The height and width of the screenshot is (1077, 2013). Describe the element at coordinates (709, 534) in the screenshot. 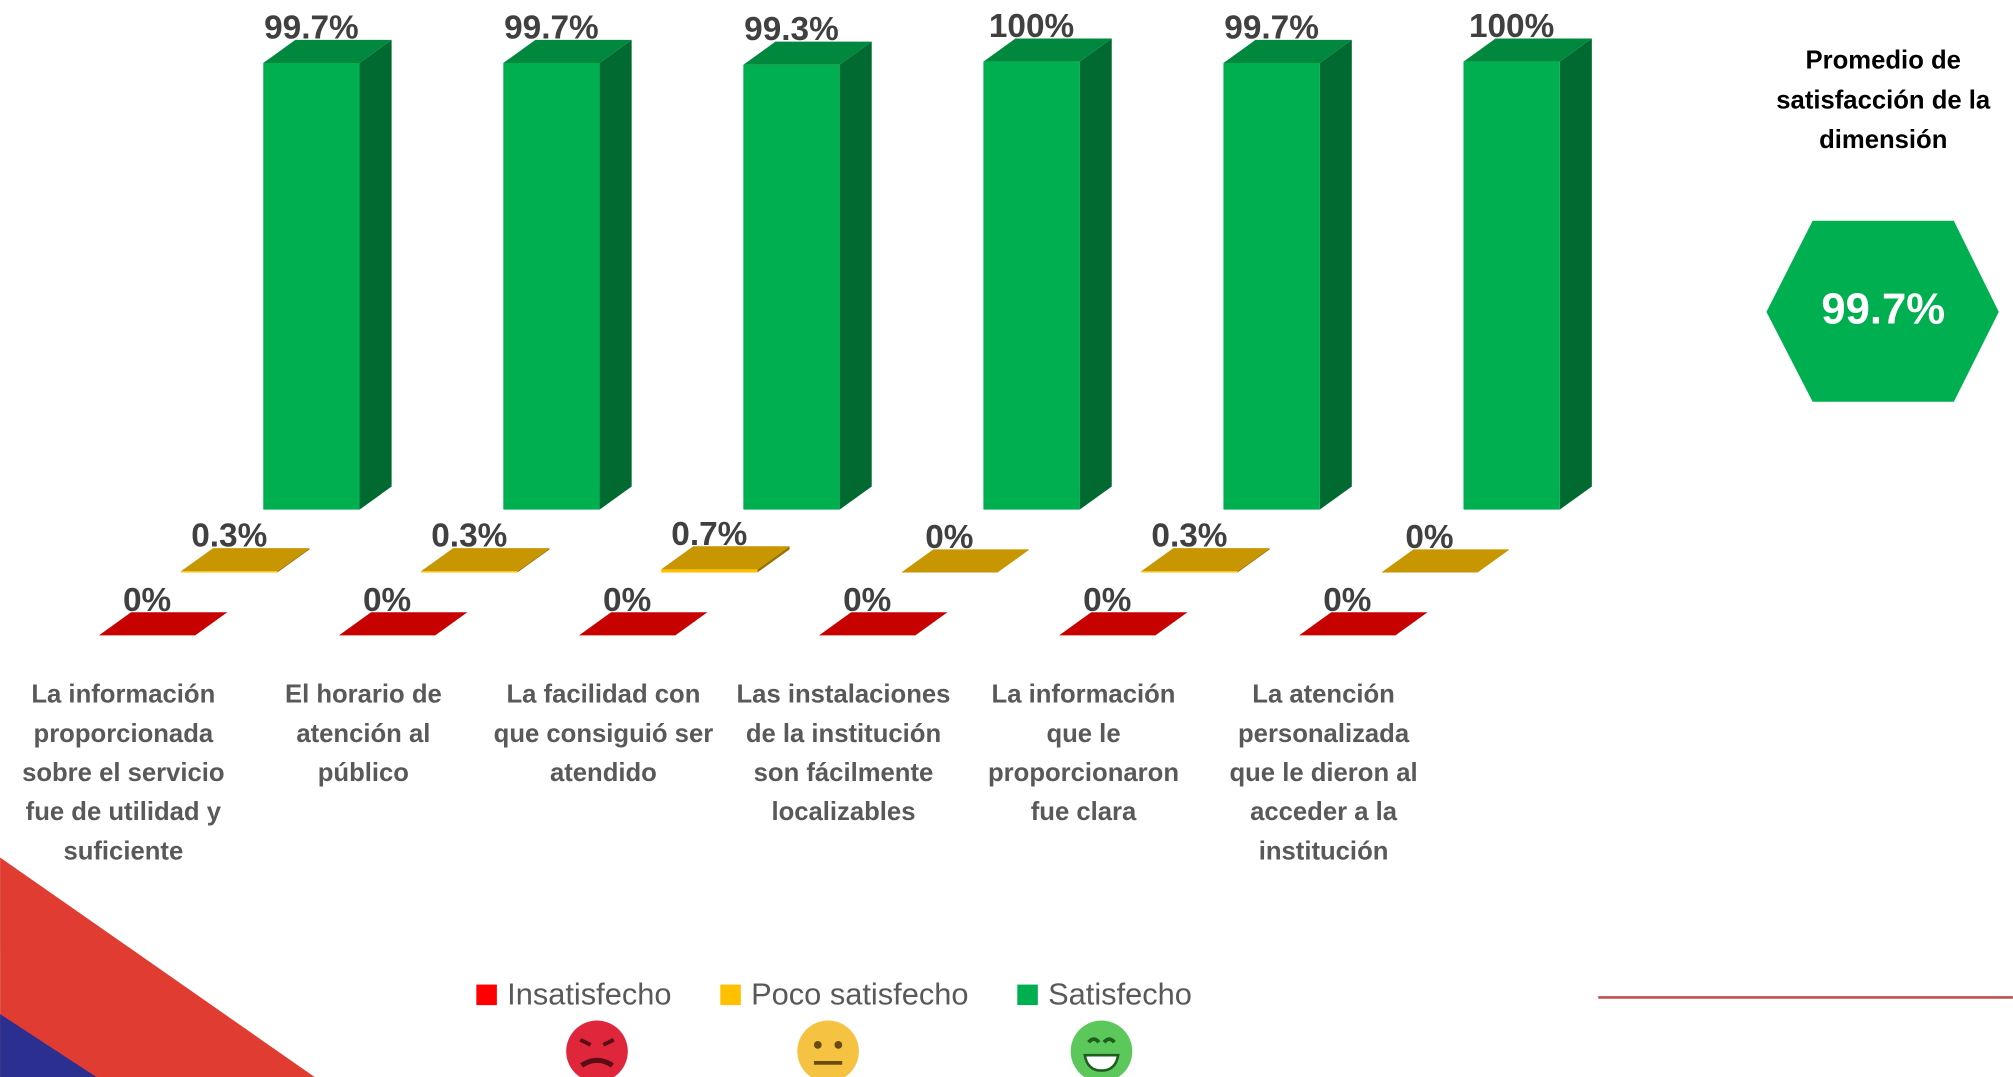

I see `value-label: 0.7%` at that location.